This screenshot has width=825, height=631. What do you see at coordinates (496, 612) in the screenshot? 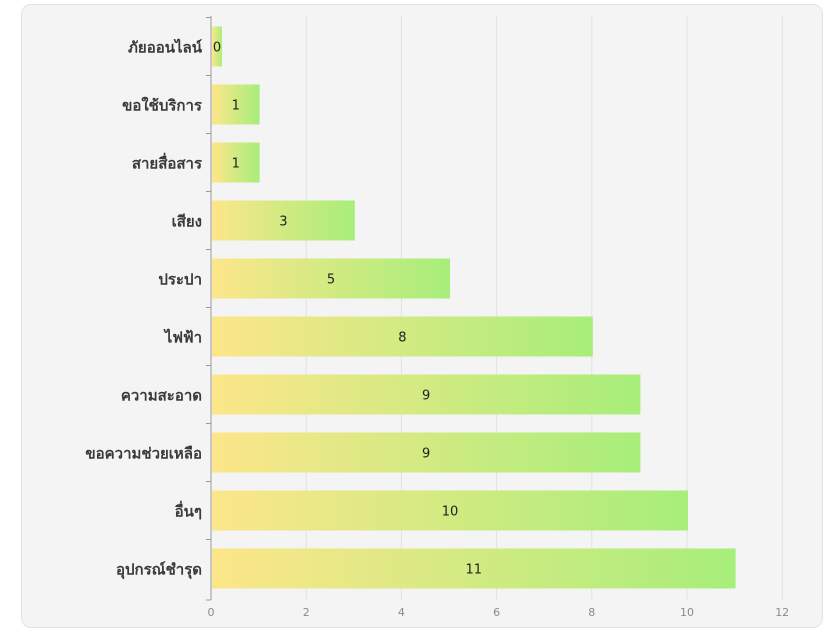
I see `x-tick-label: 6` at bounding box center [496, 612].